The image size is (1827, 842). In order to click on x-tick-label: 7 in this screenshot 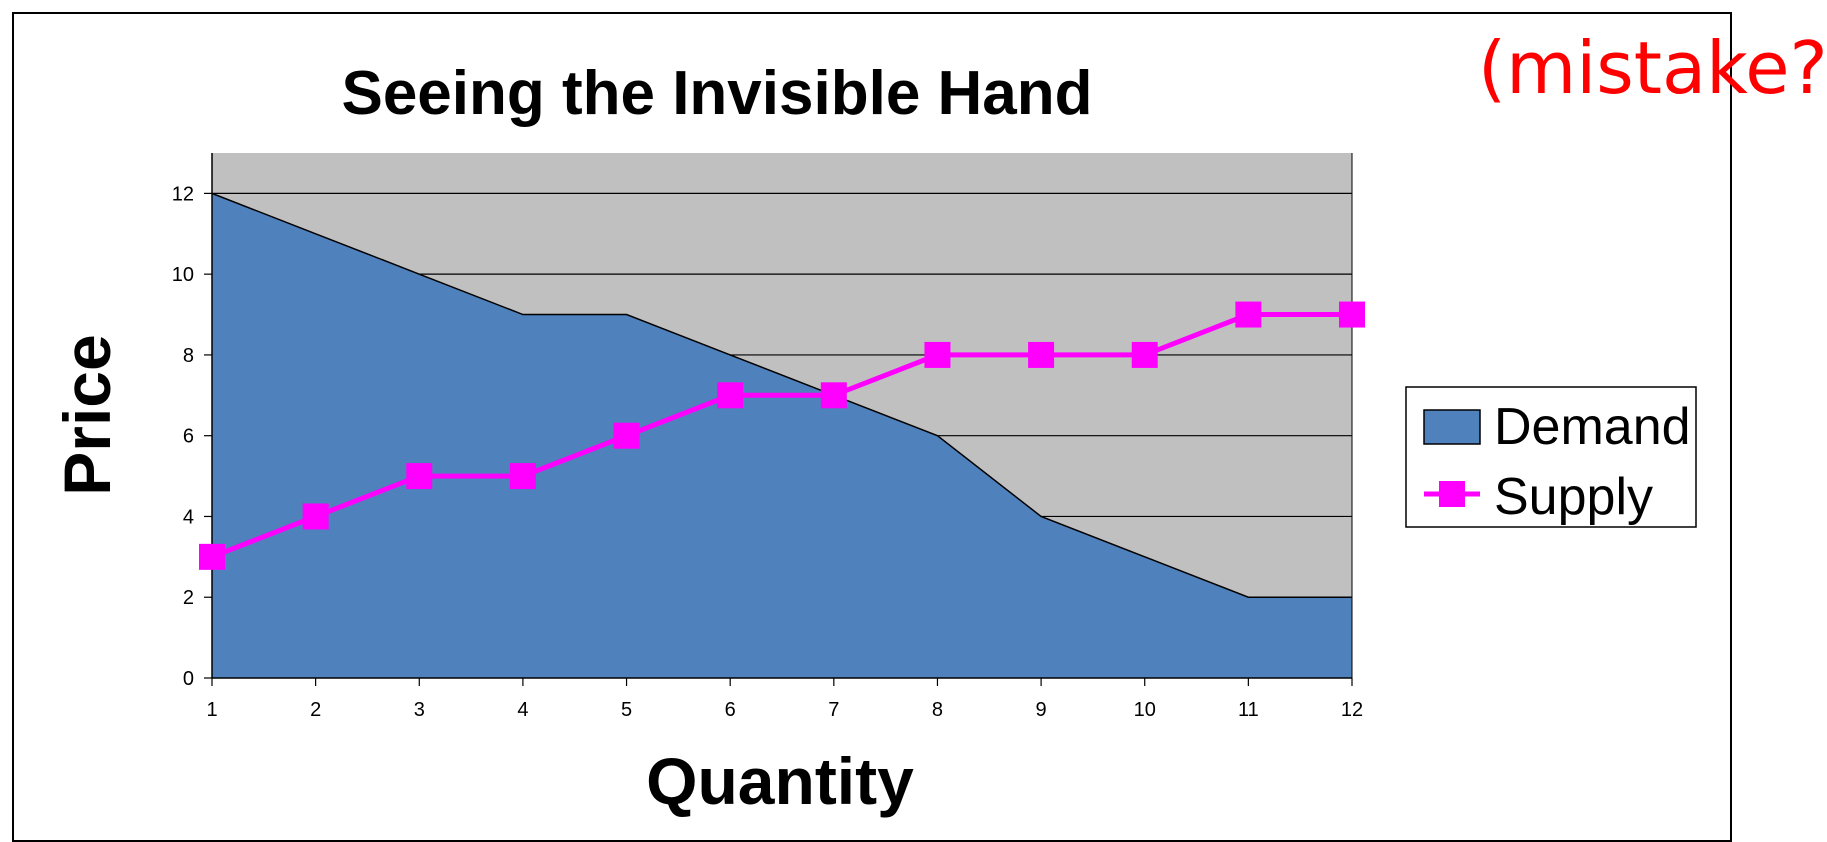, I will do `click(833, 710)`.